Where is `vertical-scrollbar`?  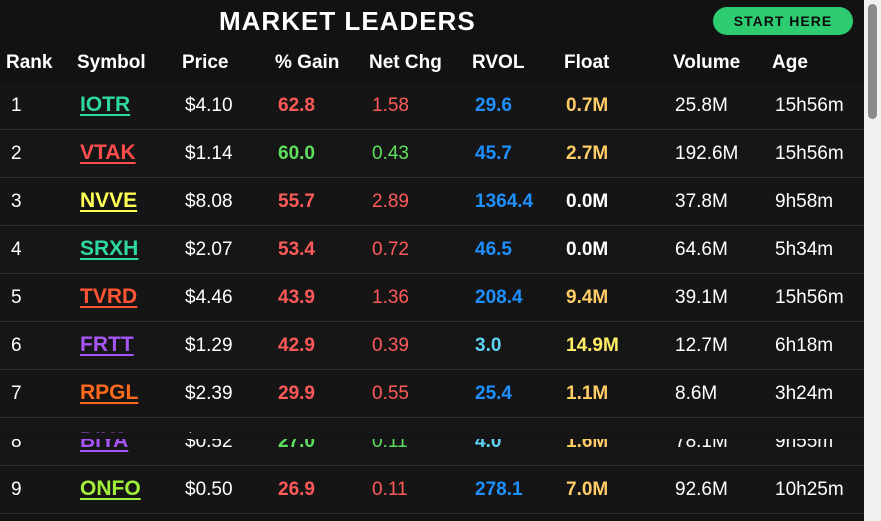
vertical-scrollbar is located at coordinates (872, 260).